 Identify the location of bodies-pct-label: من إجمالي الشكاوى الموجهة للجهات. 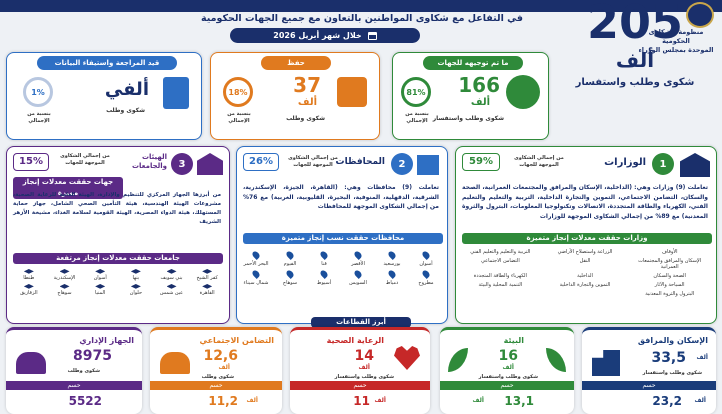
(85, 159).